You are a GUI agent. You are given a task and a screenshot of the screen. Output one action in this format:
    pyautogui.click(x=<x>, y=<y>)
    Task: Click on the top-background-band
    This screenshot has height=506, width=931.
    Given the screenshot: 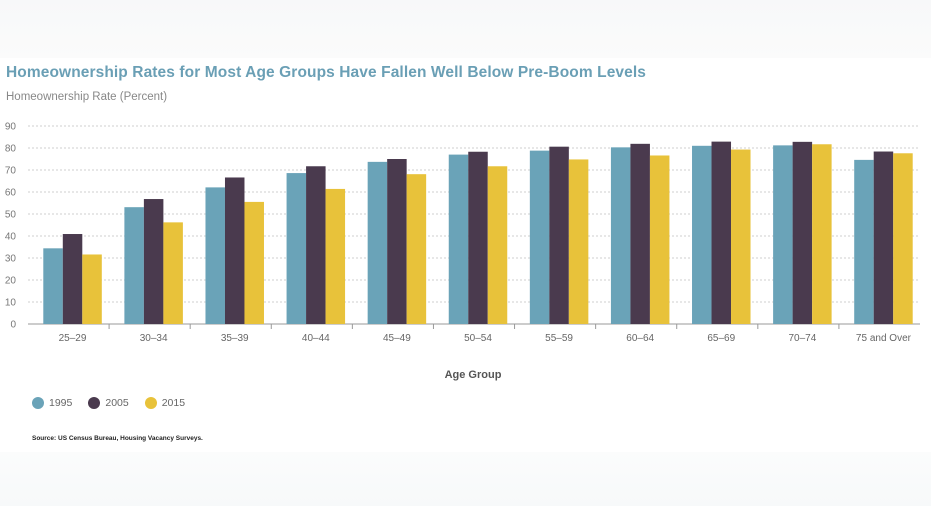 What is the action you would take?
    pyautogui.click(x=465, y=29)
    